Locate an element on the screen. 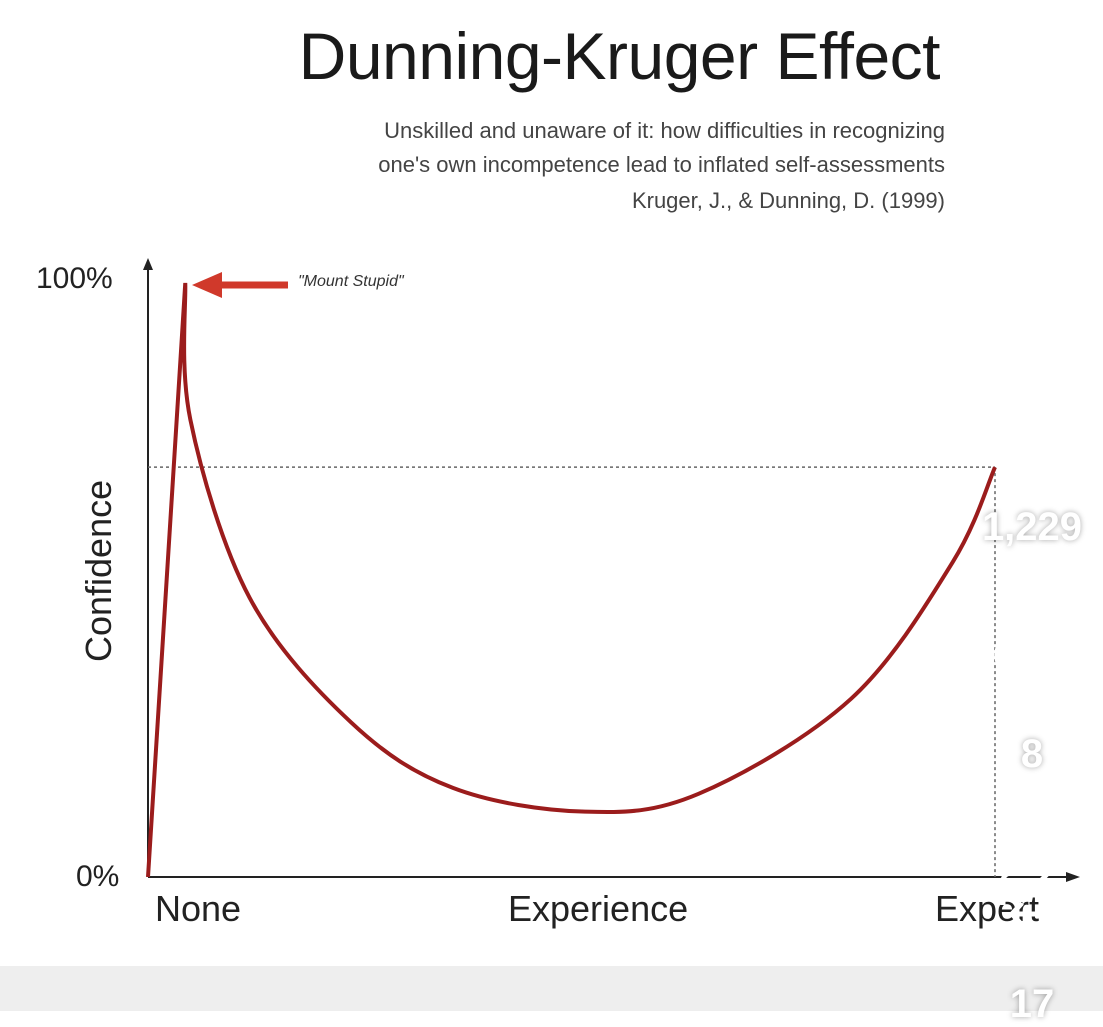  citation: Kruger, J., & Dunning, D. (1999) is located at coordinates (788, 200).